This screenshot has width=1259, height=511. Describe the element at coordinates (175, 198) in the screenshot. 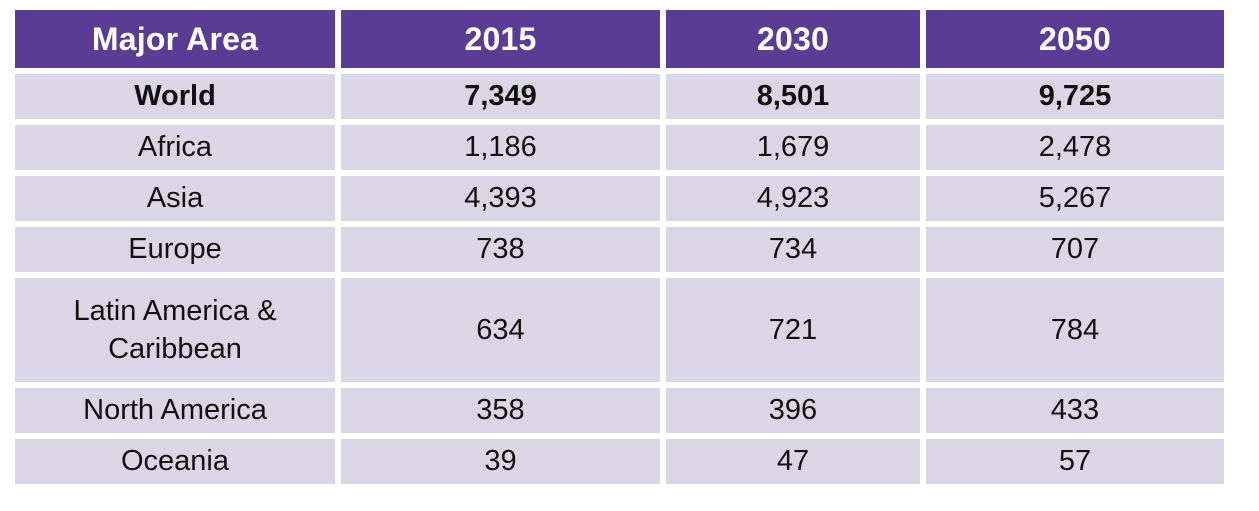

I see `row-label-cell: Asia` at that location.